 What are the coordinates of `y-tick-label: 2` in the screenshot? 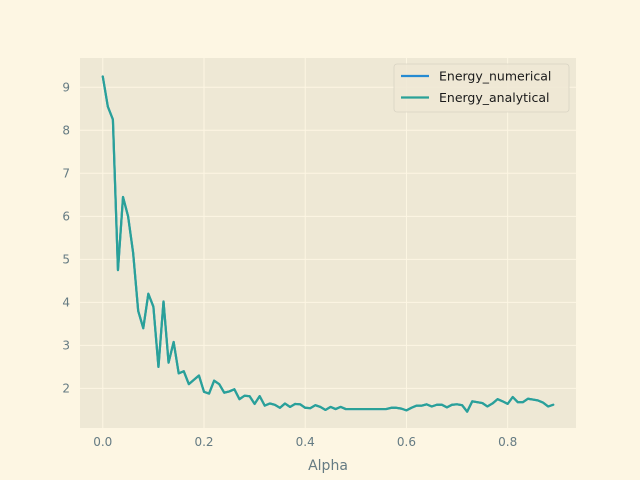 It's located at (66, 388).